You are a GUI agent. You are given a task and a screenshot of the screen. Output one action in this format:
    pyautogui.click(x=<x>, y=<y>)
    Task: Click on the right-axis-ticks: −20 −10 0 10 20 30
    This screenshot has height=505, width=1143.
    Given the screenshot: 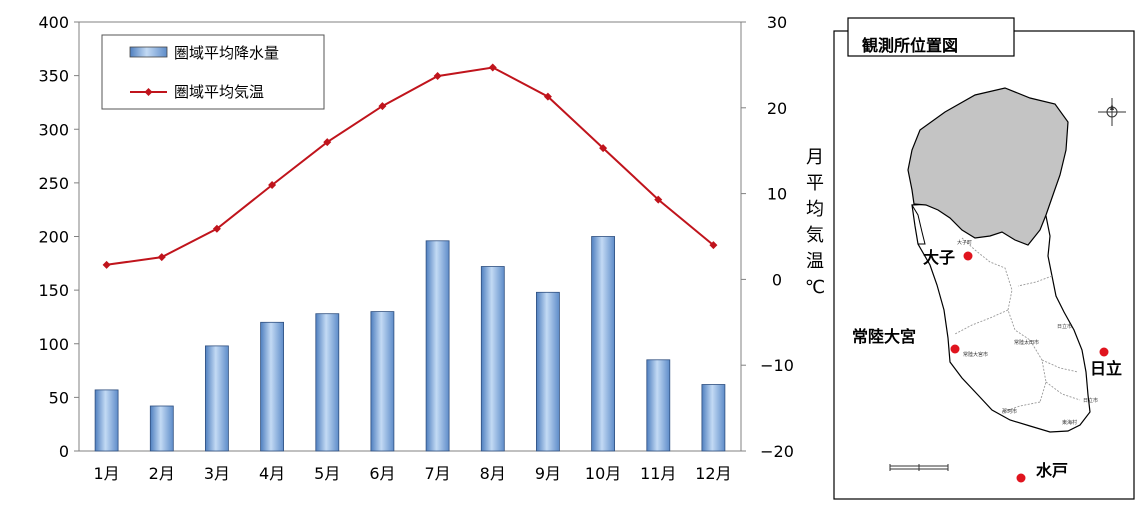 What is the action you would take?
    pyautogui.click(x=767, y=237)
    